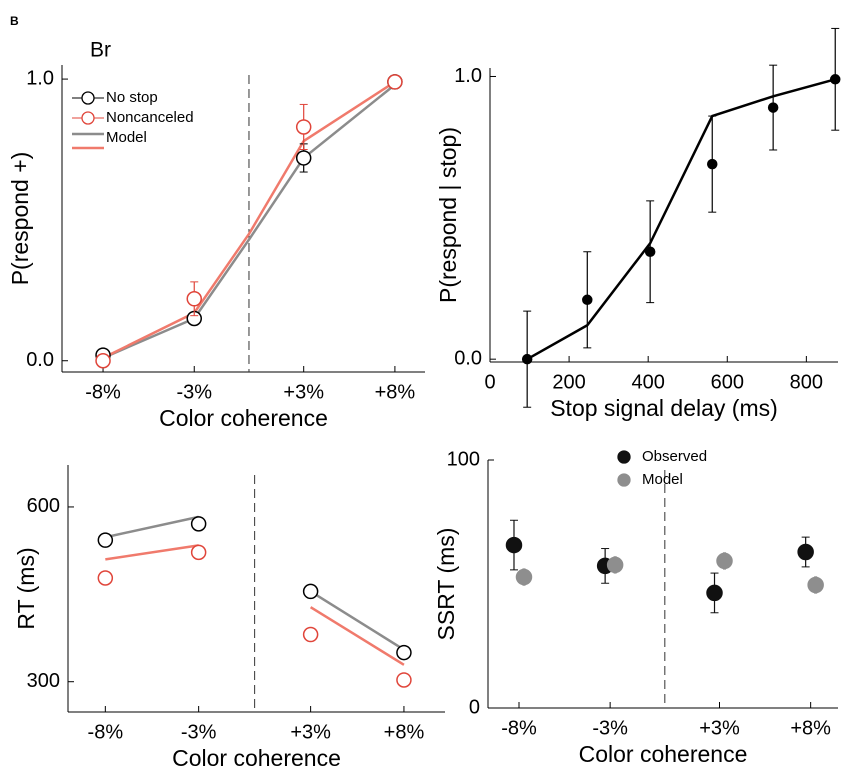  I want to click on x-tick-label: 800, so click(806, 382).